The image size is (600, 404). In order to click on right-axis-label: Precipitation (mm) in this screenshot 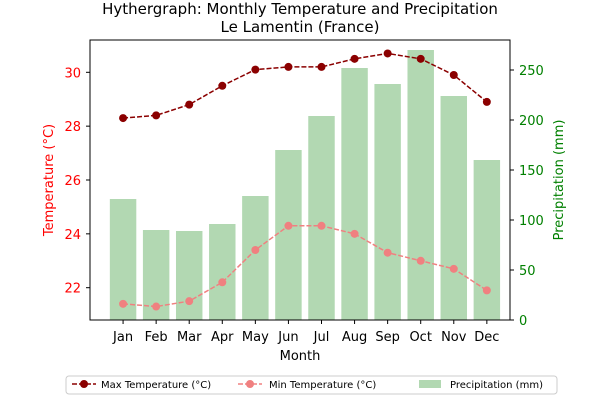, I will do `click(559, 180)`.